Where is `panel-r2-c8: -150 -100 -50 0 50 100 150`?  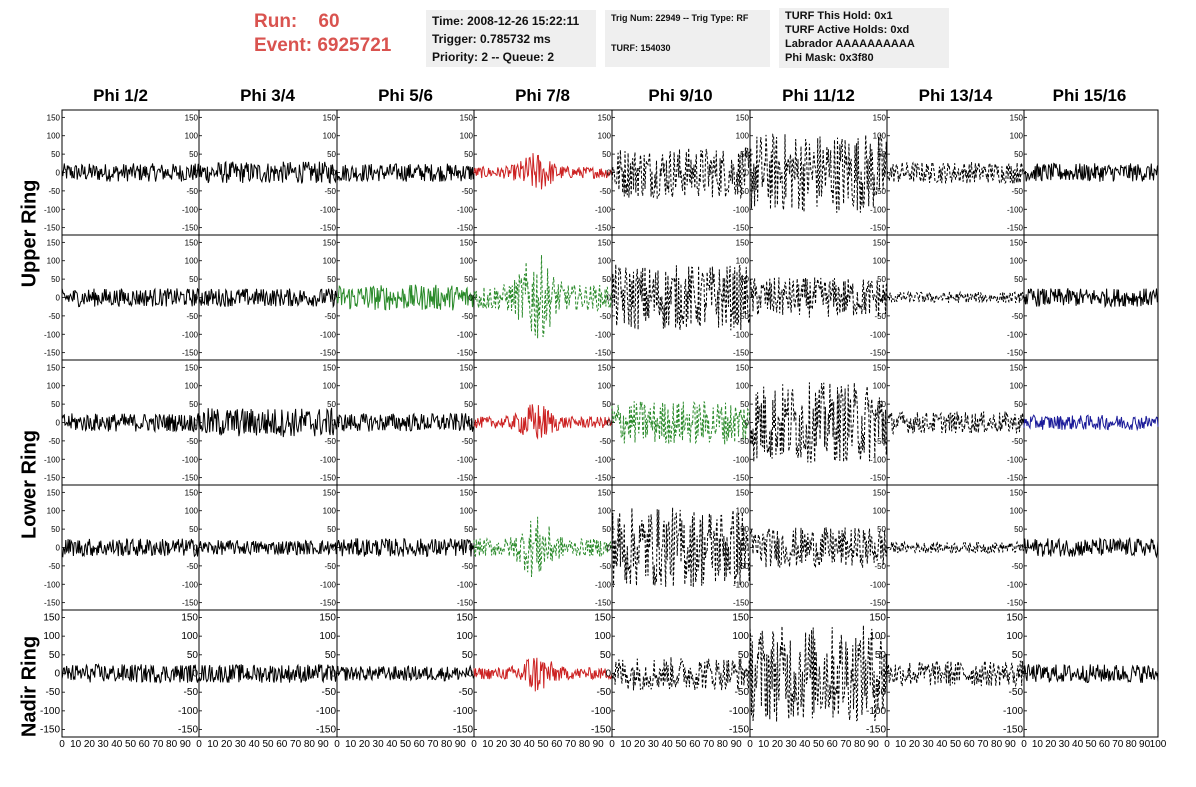
panel-r2-c8: -150 -100 -50 0 50 100 150 is located at coordinates (1083, 297).